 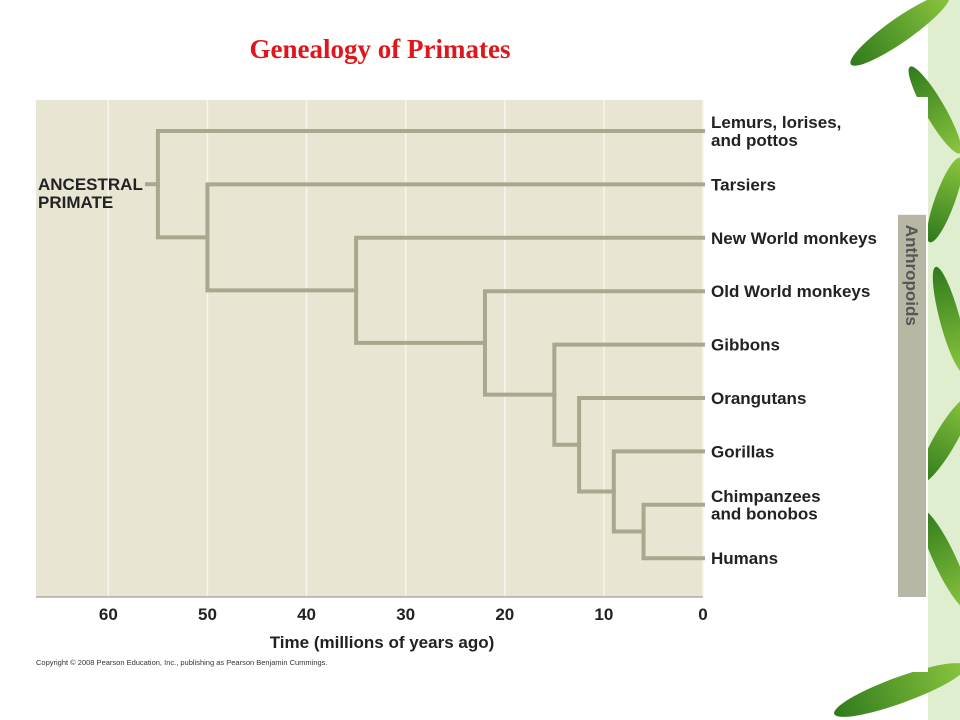 I want to click on taxon-label: Gorillas, so click(x=742, y=451).